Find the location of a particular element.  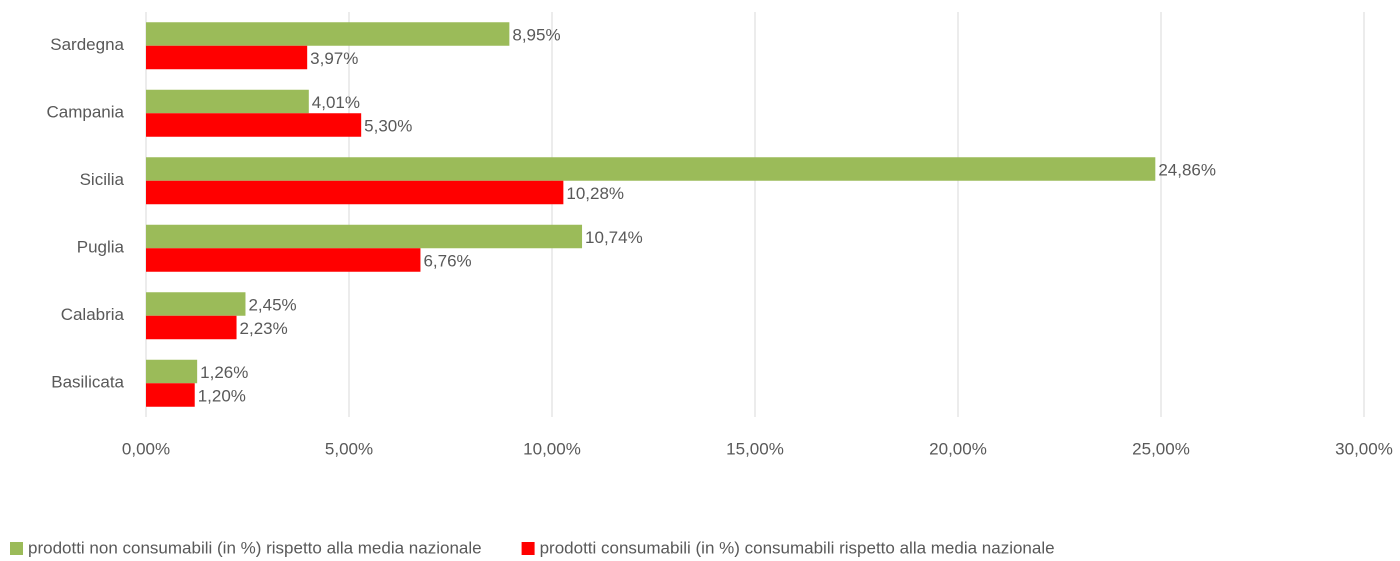

data-label: 1,26% is located at coordinates (224, 372).